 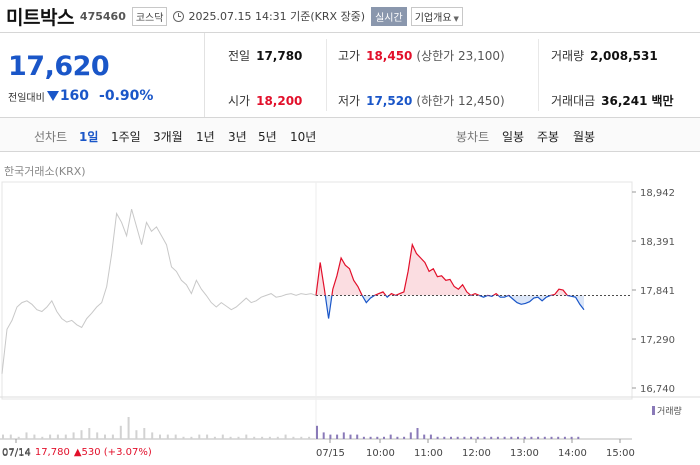 I want to click on amount-value: 36,241, so click(x=624, y=101).